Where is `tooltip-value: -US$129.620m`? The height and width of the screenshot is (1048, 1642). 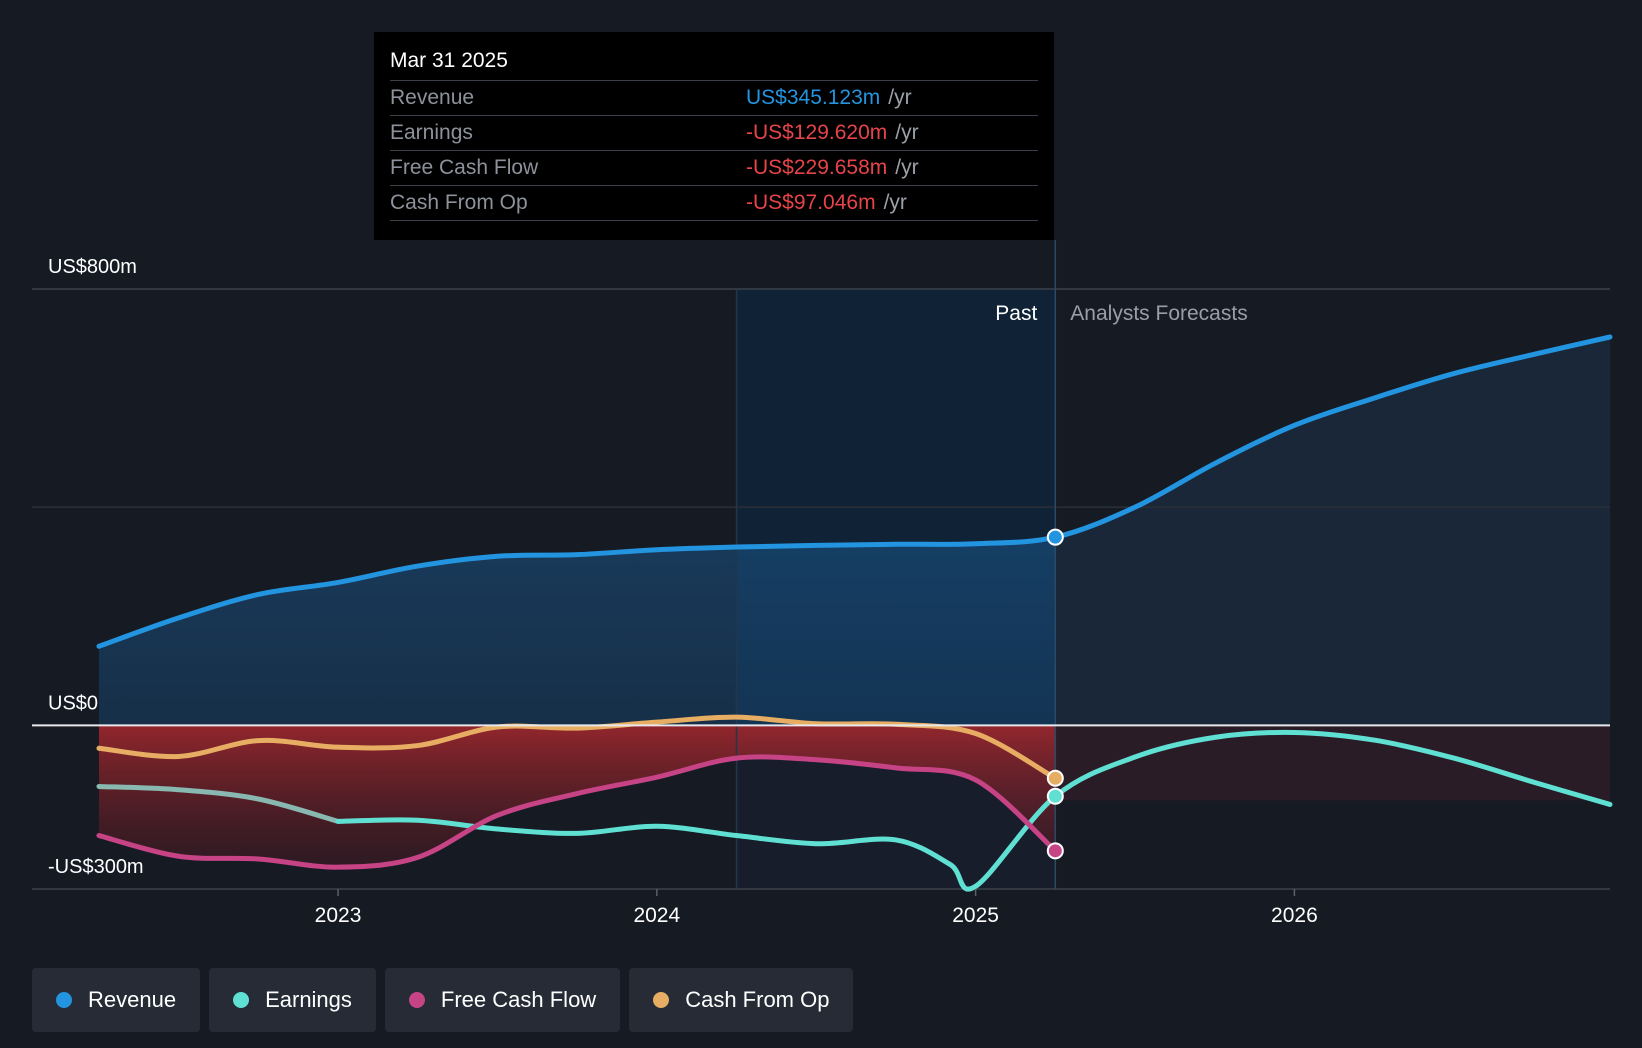
tooltip-value: -US$129.620m is located at coordinates (817, 132).